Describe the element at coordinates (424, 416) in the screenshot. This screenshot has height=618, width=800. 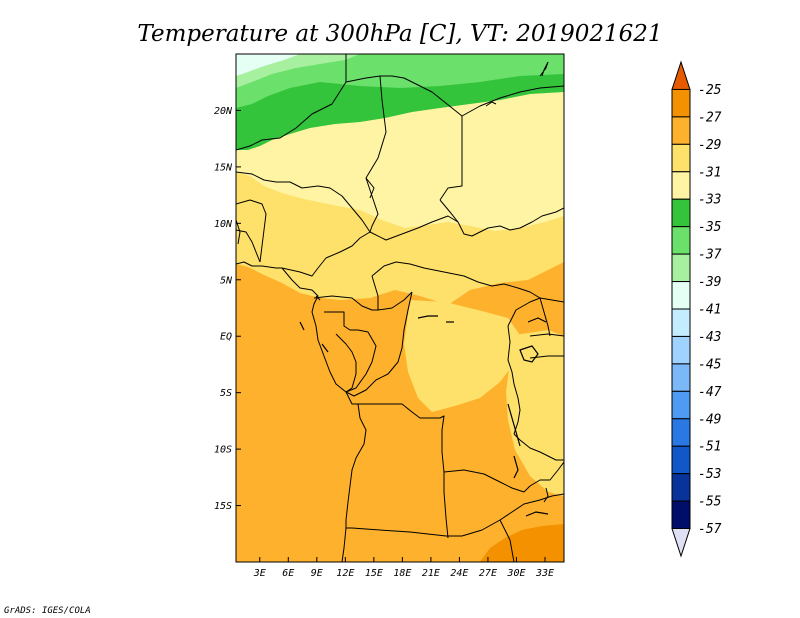
I see `lakes` at that location.